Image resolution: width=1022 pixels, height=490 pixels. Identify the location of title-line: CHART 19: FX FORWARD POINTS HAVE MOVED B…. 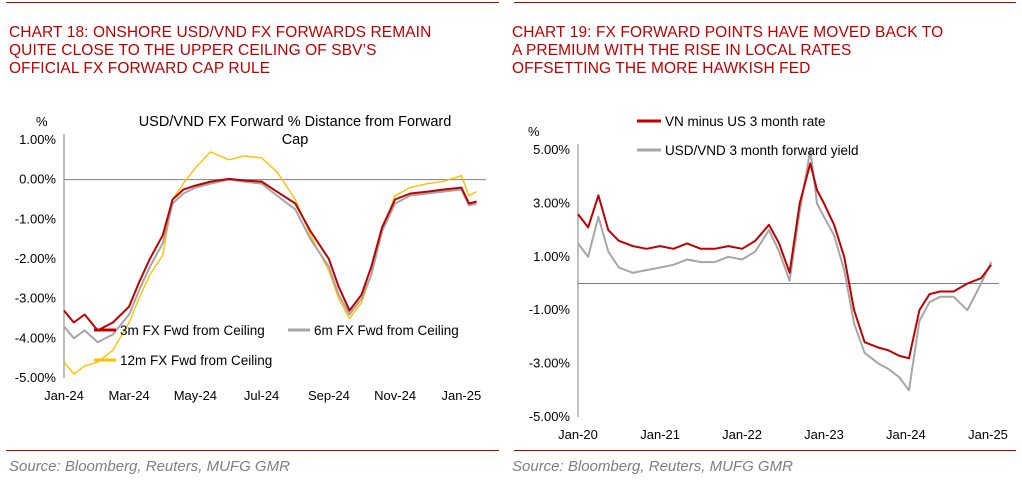
(728, 32).